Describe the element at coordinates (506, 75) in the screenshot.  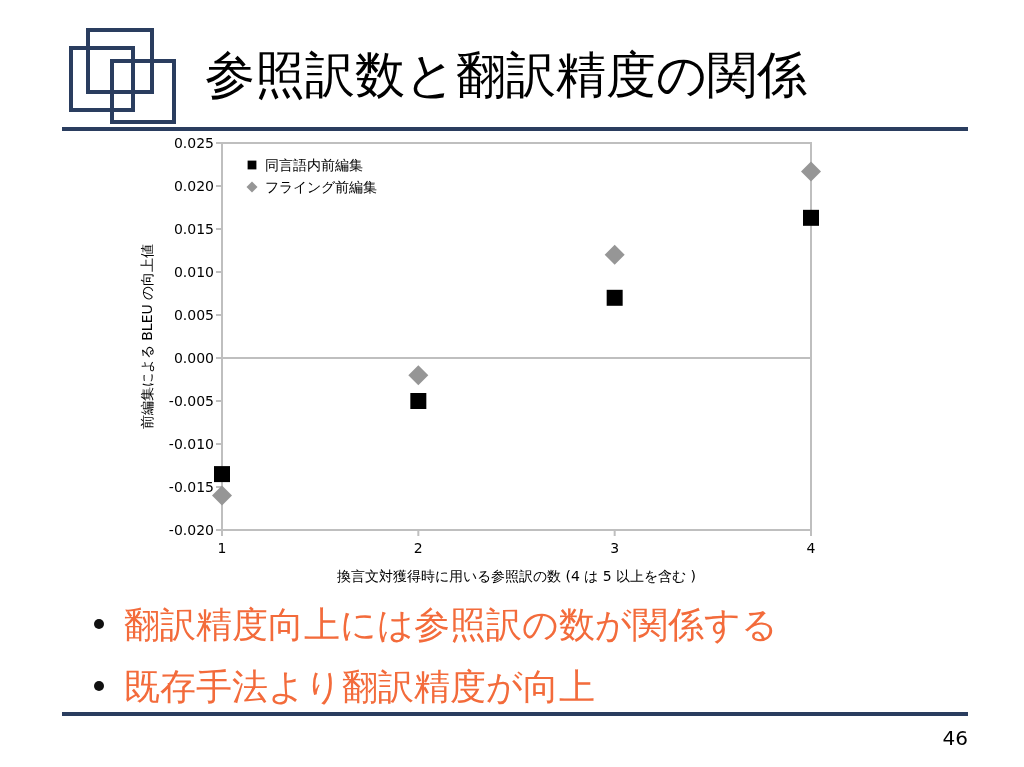
I see `chart-title: 参照訳数と翻訳精度の関係` at that location.